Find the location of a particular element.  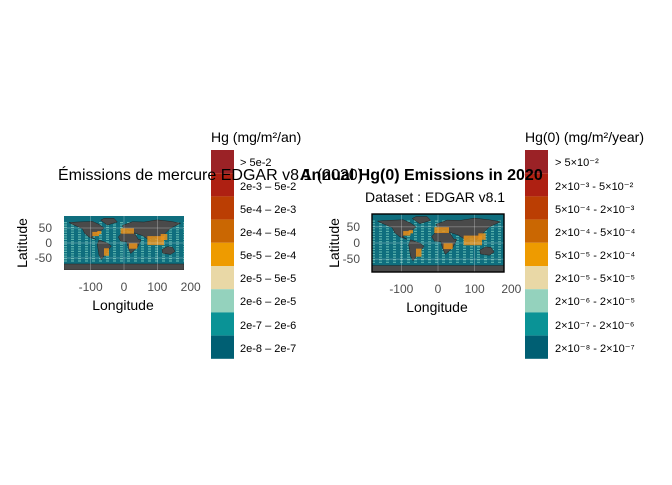

x-ticks-right: -100 0 100 200 is located at coordinates (455, 289).